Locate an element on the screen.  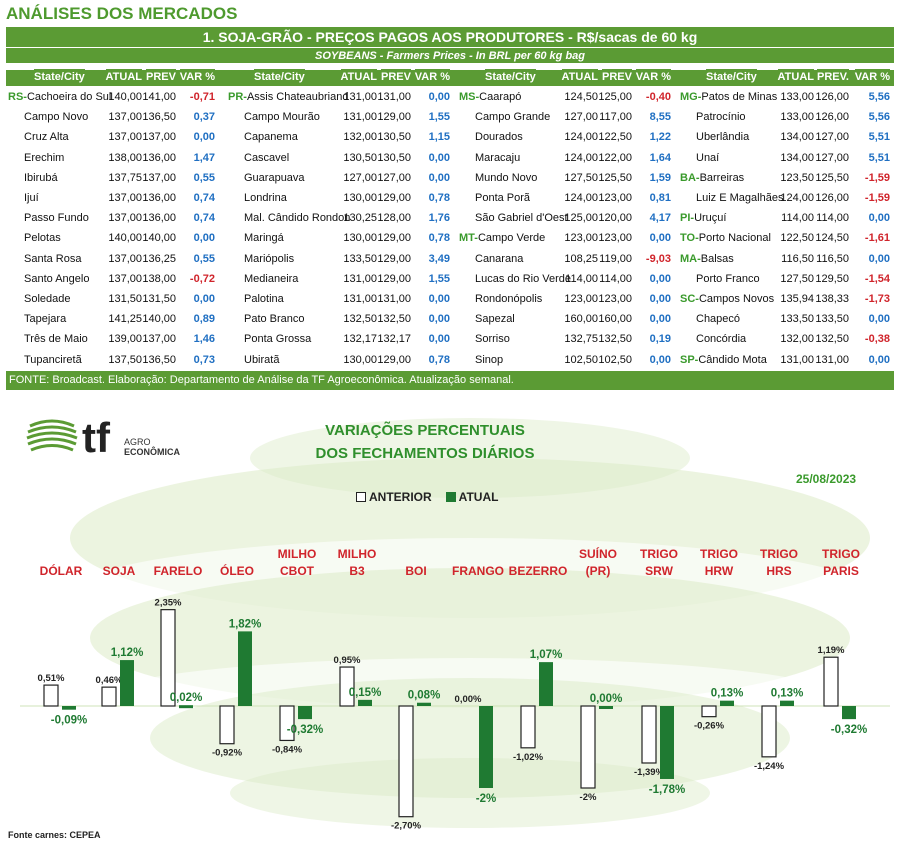
city-name: Balsas is located at coordinates (717, 258).